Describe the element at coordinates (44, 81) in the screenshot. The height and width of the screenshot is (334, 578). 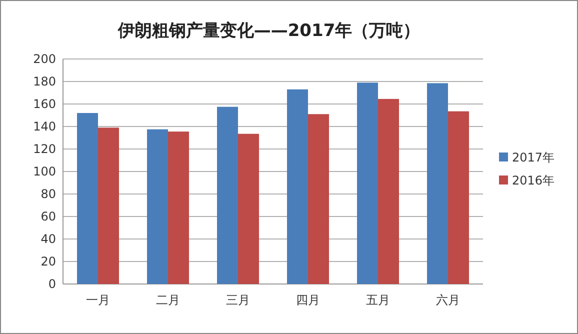
I see `y-tick-label: 180` at that location.